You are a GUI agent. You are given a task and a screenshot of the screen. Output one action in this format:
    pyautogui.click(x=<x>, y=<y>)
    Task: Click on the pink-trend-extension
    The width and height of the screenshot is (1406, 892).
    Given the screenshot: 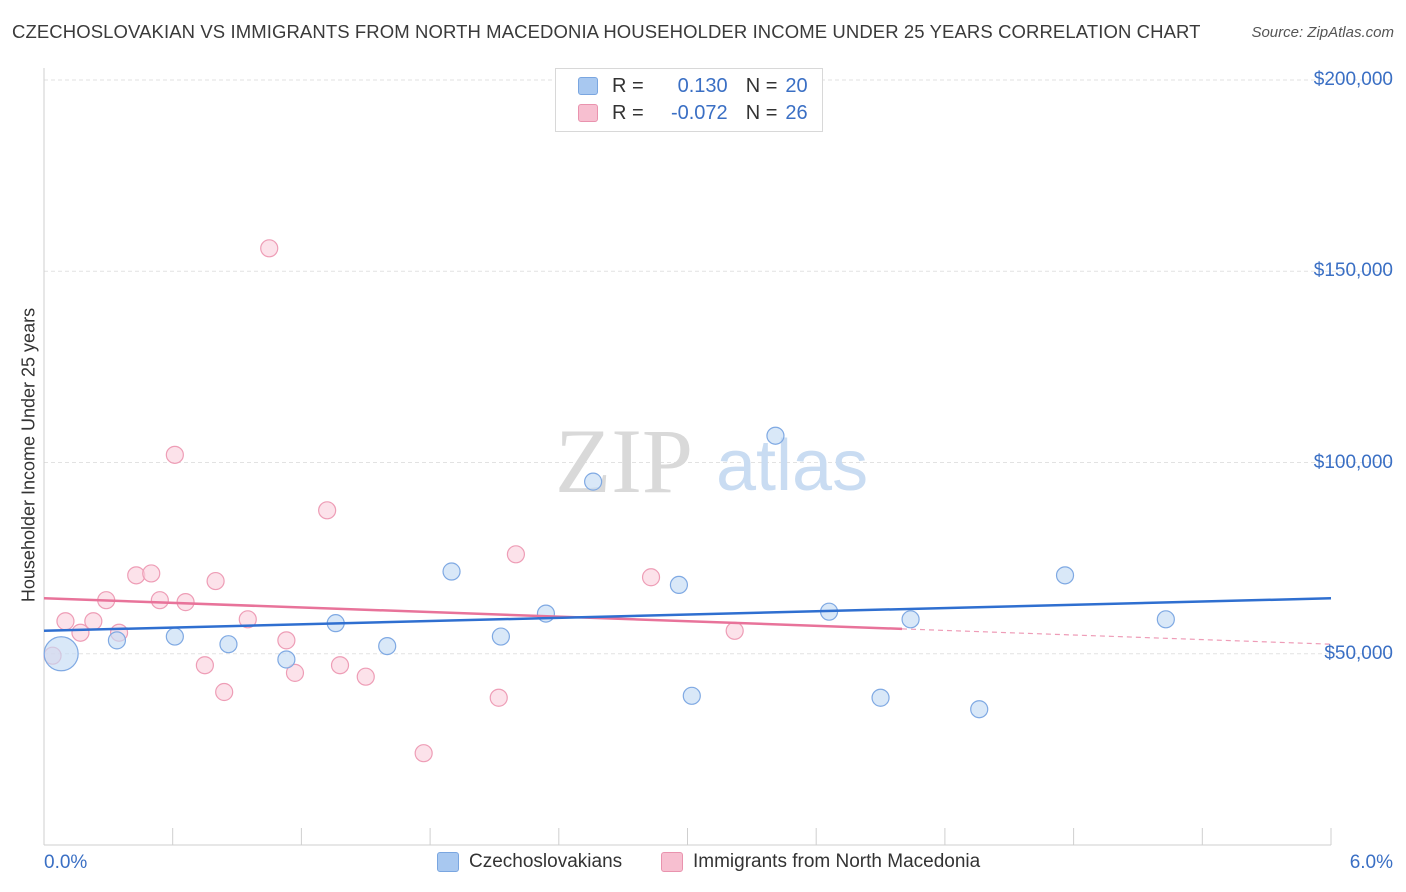 What is the action you would take?
    pyautogui.click(x=1116, y=636)
    